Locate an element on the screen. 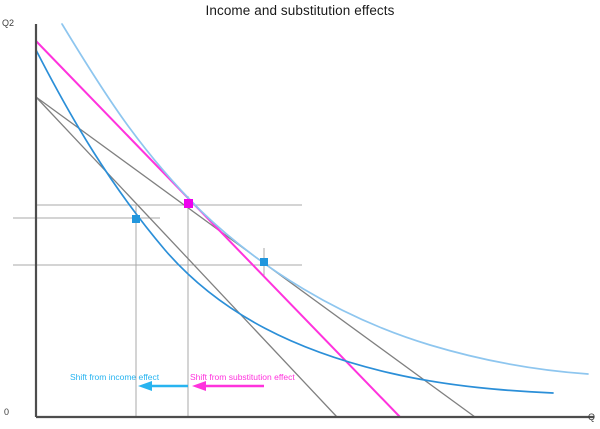 The width and height of the screenshot is (600, 429). y-axis-label: Q2 is located at coordinates (8, 23).